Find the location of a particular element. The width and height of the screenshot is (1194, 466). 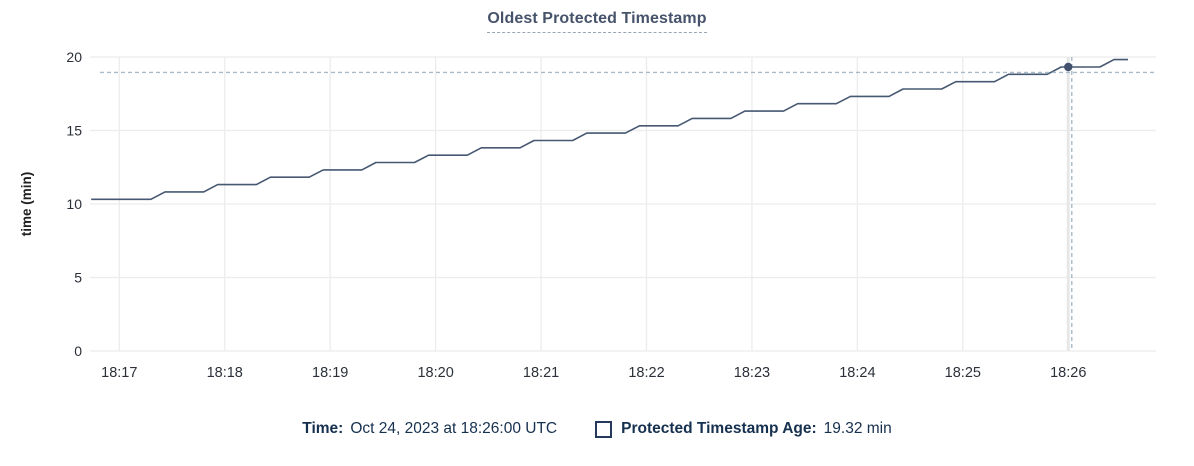

y-tick-label: 20 is located at coordinates (74, 57).